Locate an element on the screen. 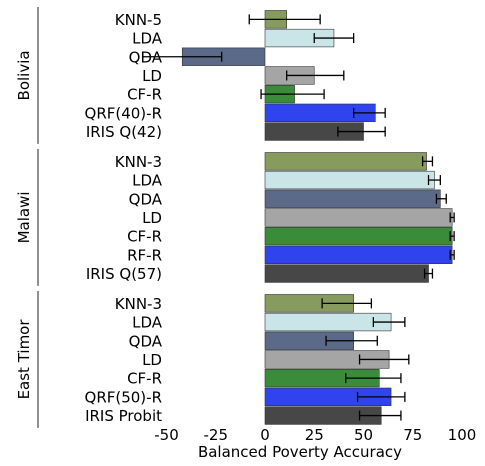 This screenshot has height=466, width=485. bar-qda is located at coordinates (352, 198).